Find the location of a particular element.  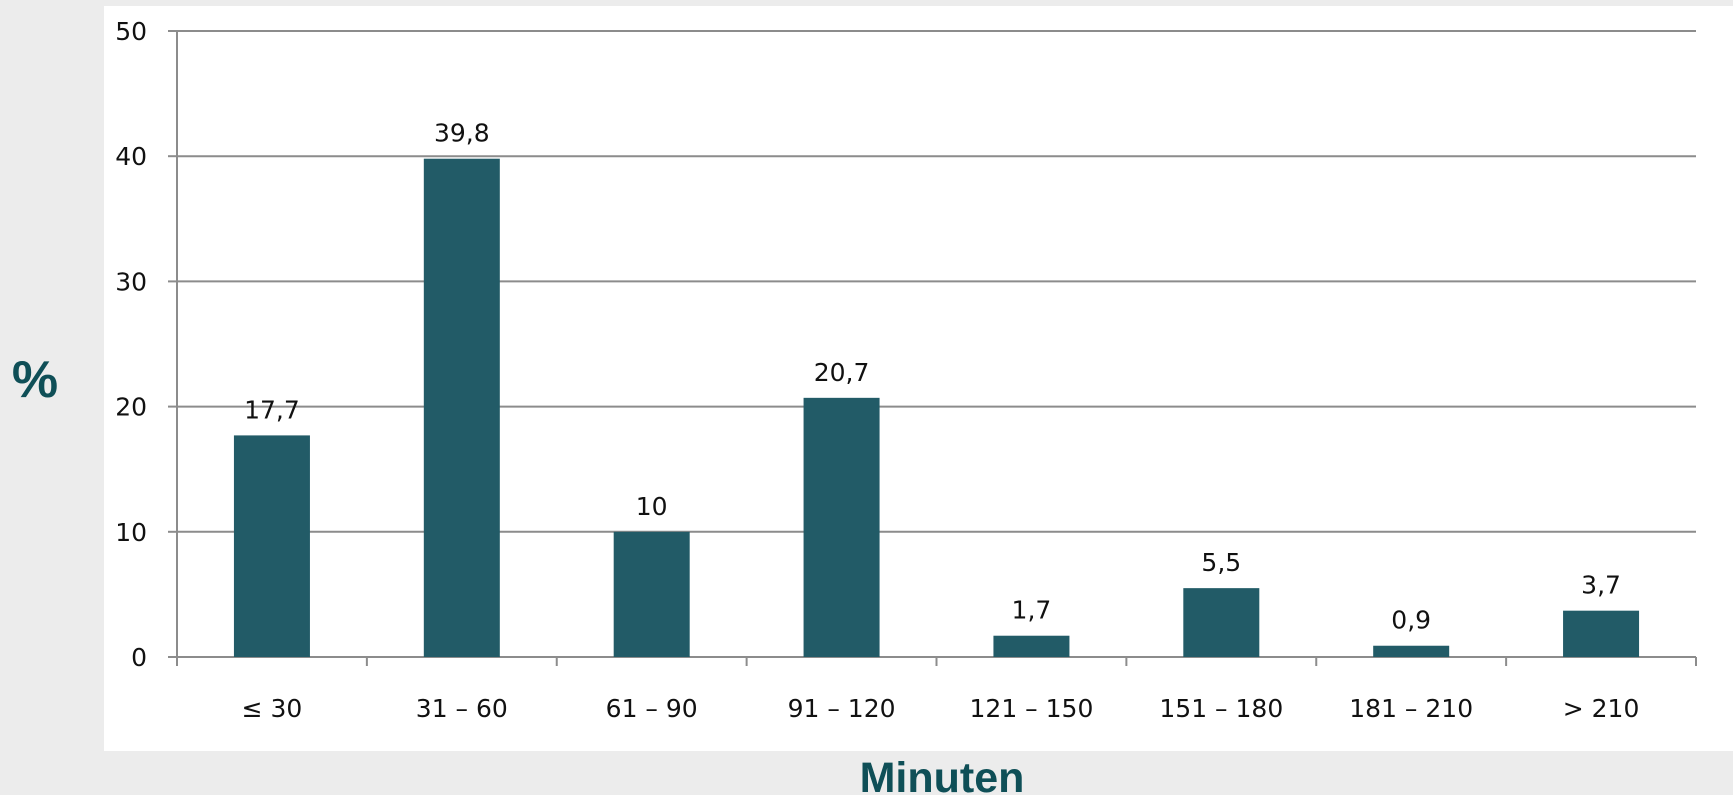

y-tick-label: 10 is located at coordinates (131, 532).